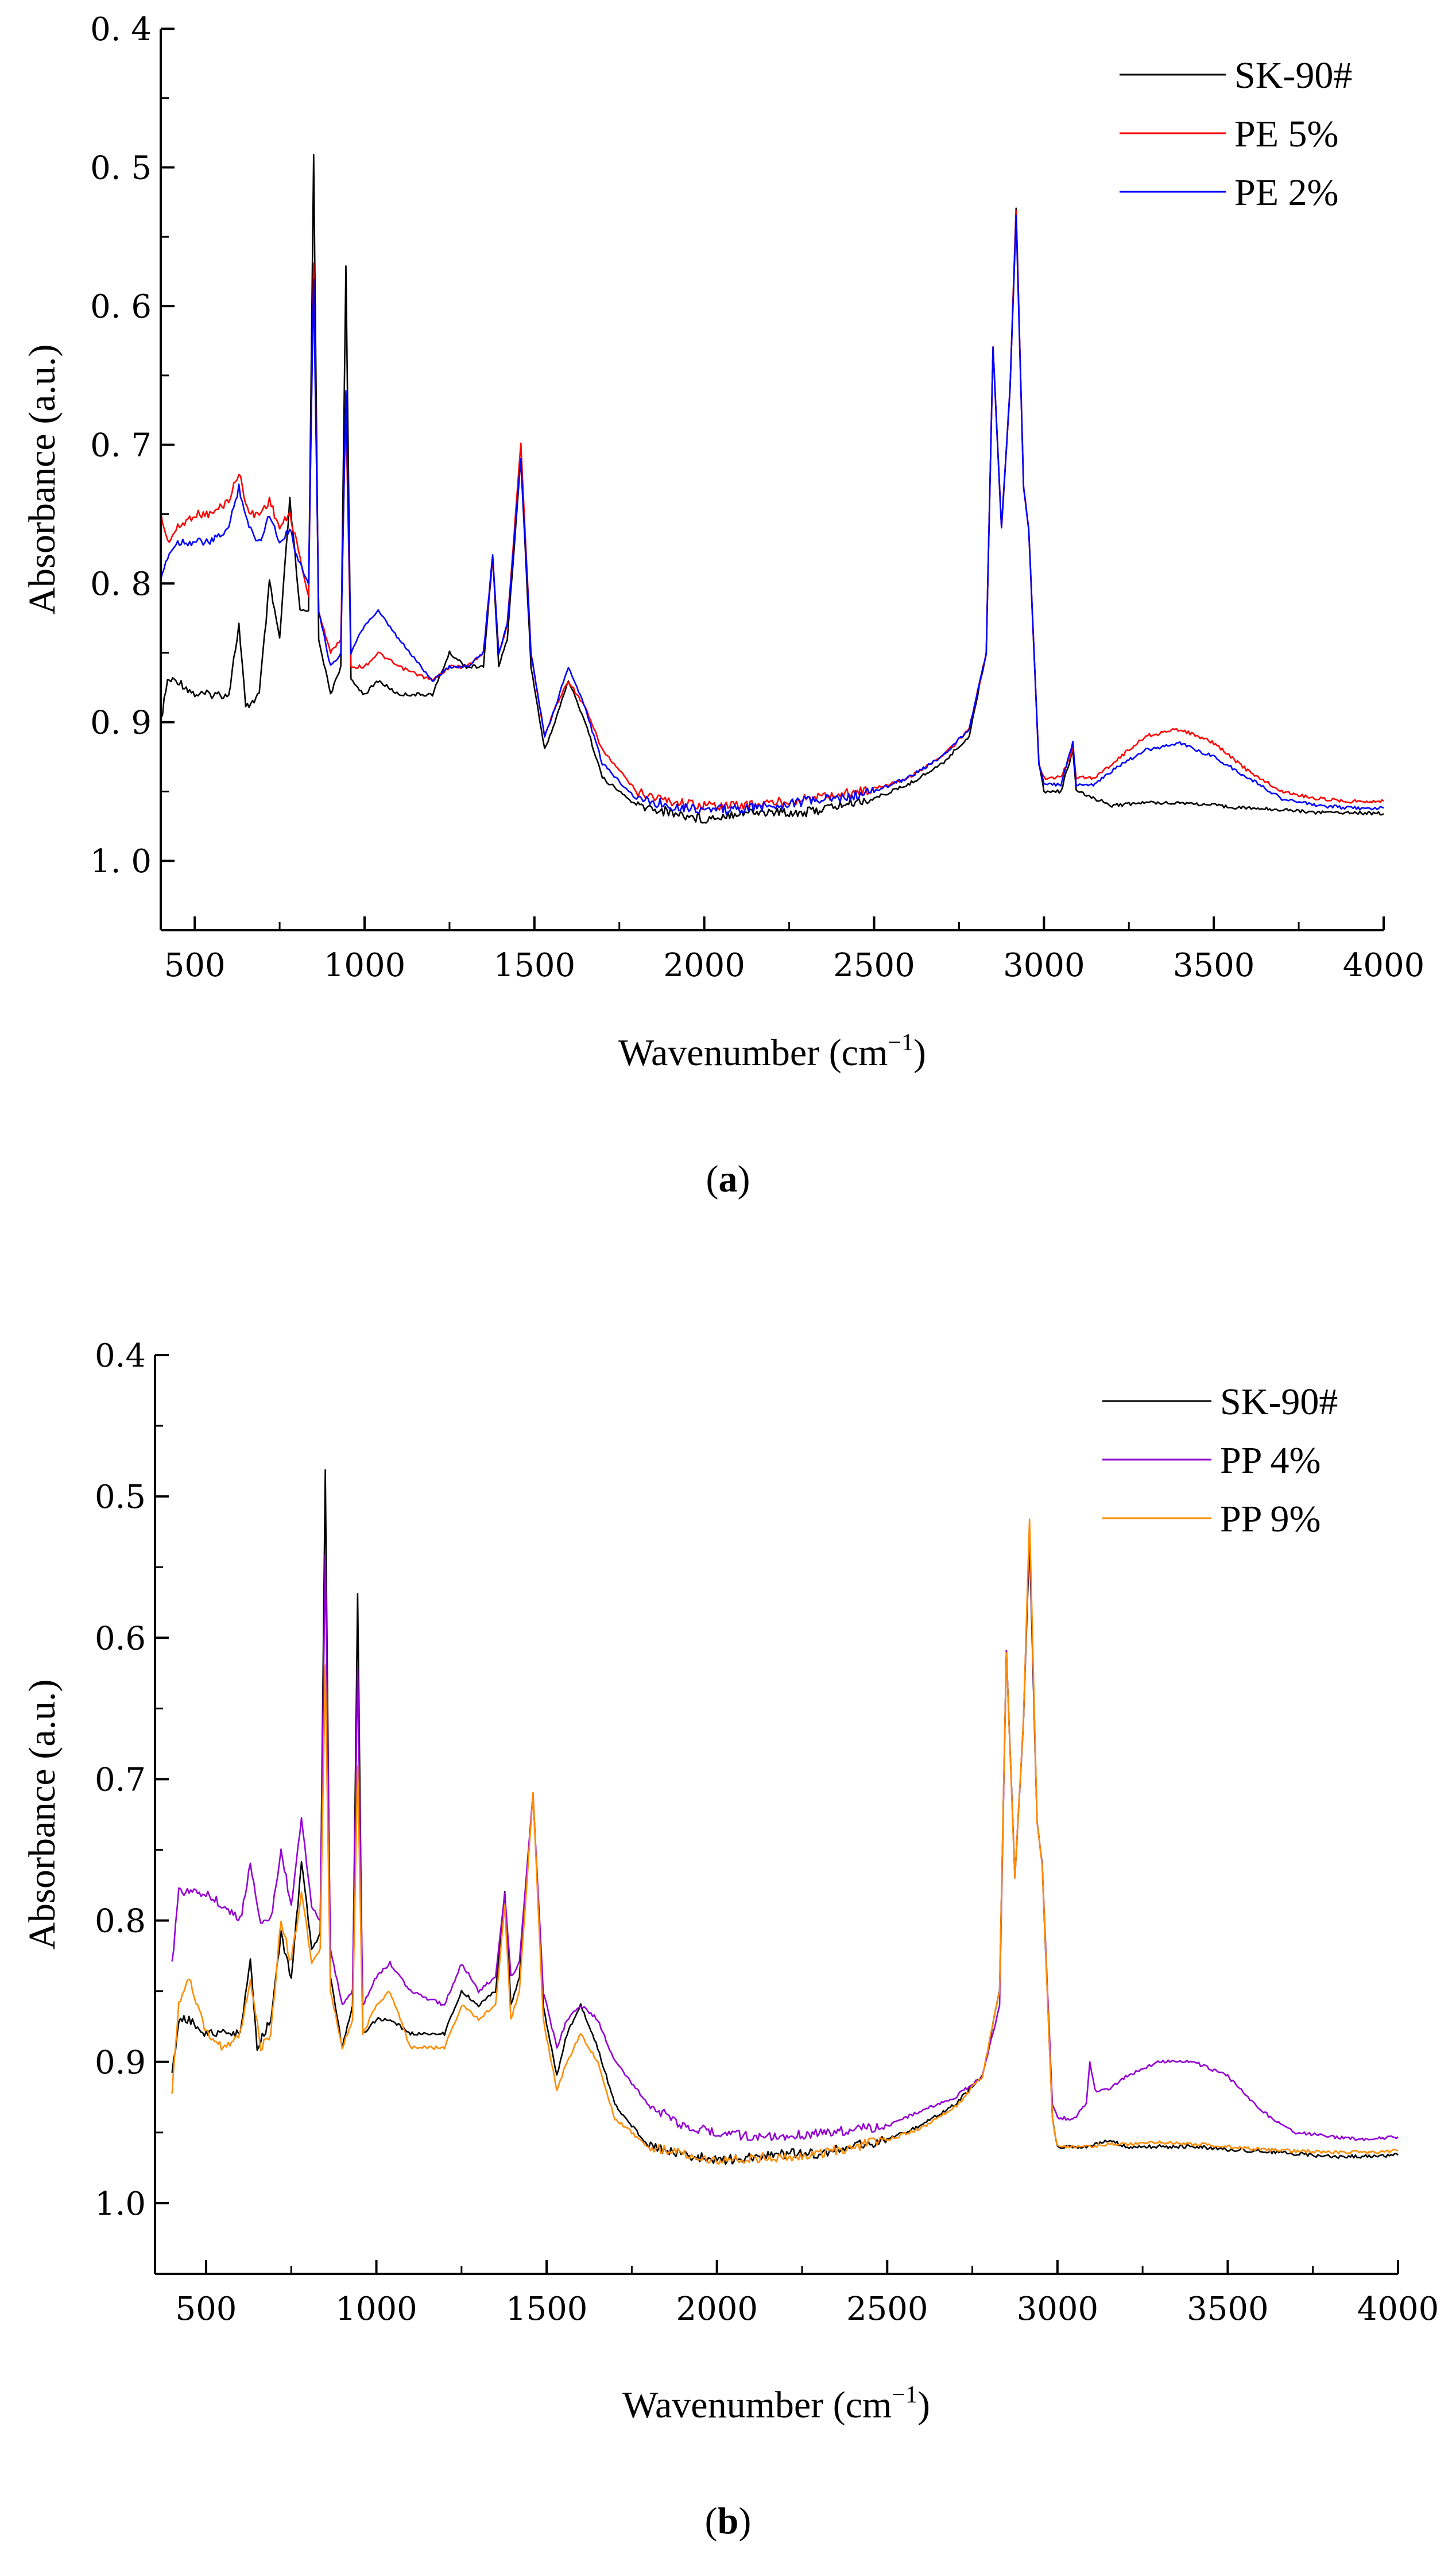 The height and width of the screenshot is (2573, 1456). I want to click on legend-label: PE 5%, so click(1286, 134).